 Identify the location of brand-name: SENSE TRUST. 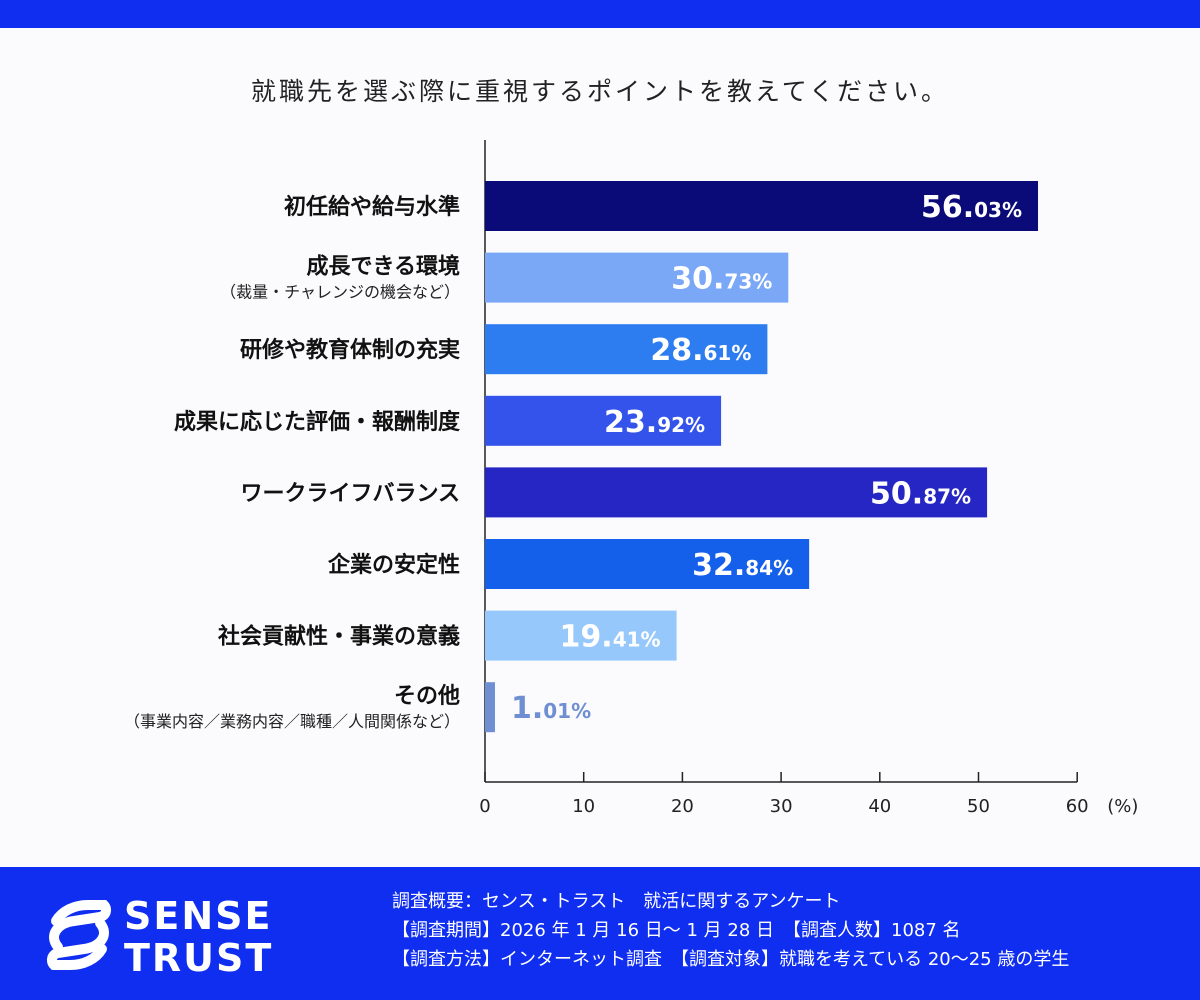
(198, 937).